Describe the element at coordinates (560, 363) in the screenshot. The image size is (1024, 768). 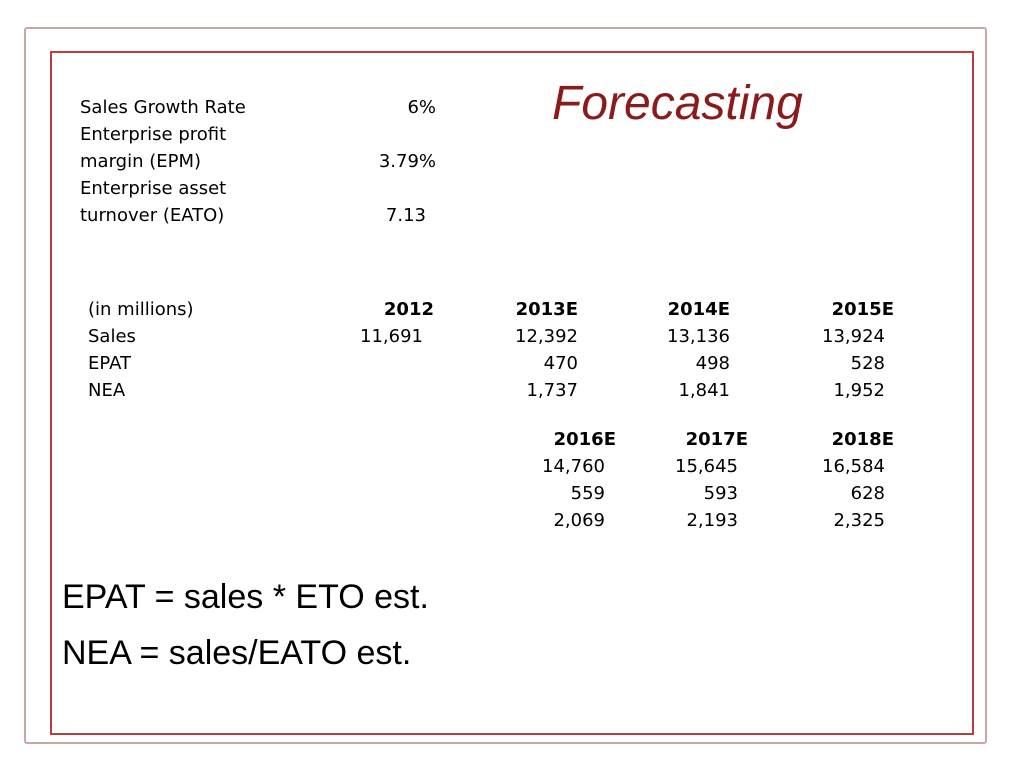
I see `table-cell: 470` at that location.